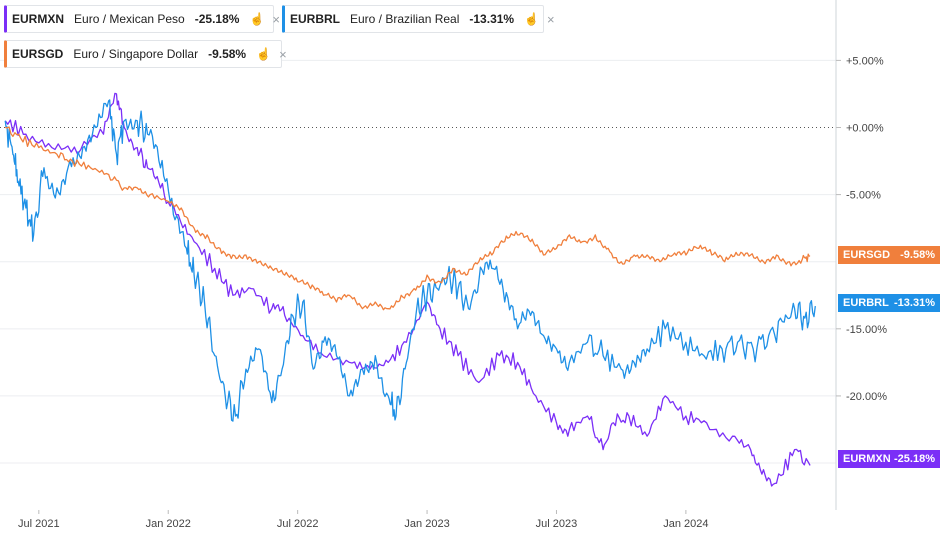 This screenshot has width=940, height=538. Describe the element at coordinates (168, 524) in the screenshot. I see `x-tick-label: Jan 2022` at that location.